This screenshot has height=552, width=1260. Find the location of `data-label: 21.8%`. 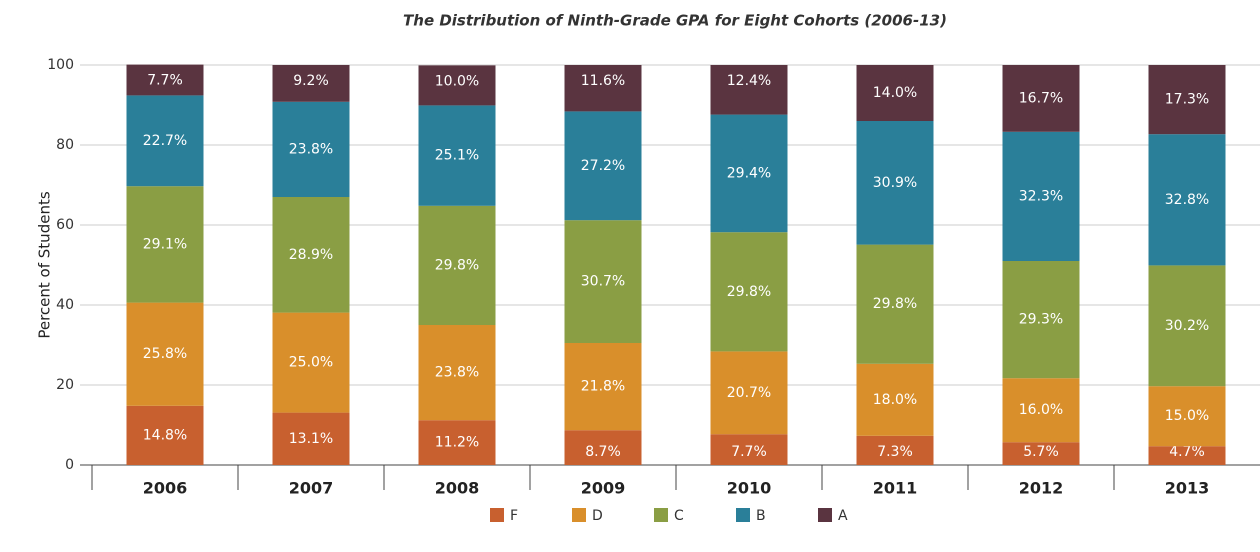

data-label: 21.8% is located at coordinates (603, 387).